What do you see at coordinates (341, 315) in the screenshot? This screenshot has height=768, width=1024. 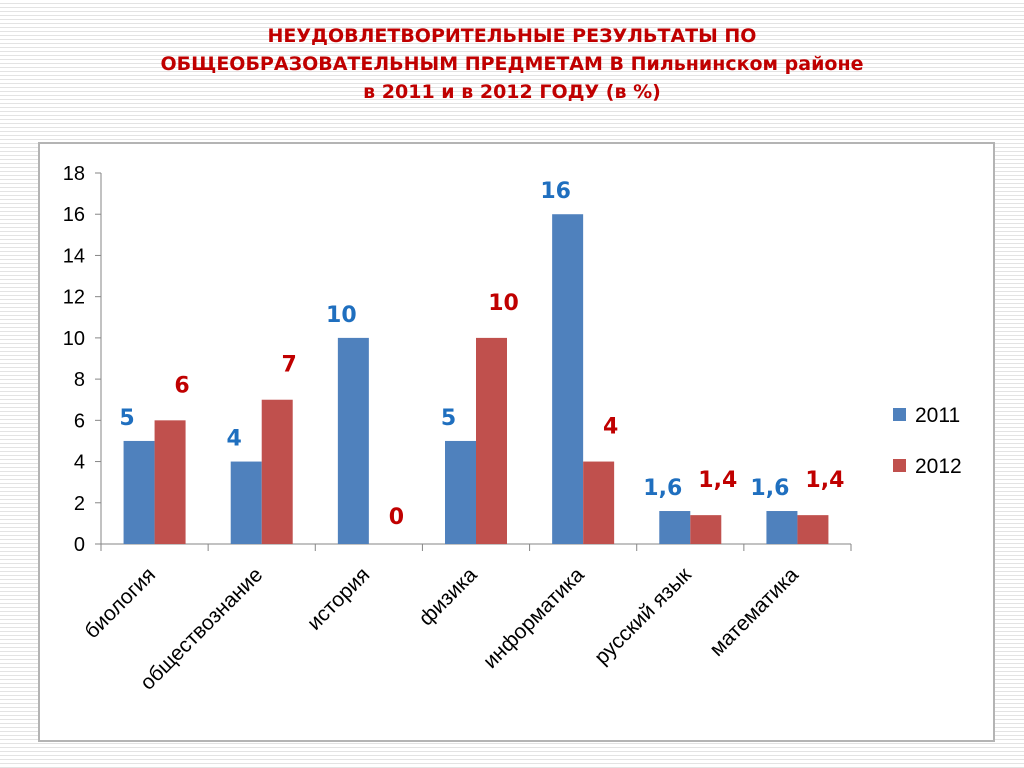 I see `data-label-2011-3: 10` at bounding box center [341, 315].